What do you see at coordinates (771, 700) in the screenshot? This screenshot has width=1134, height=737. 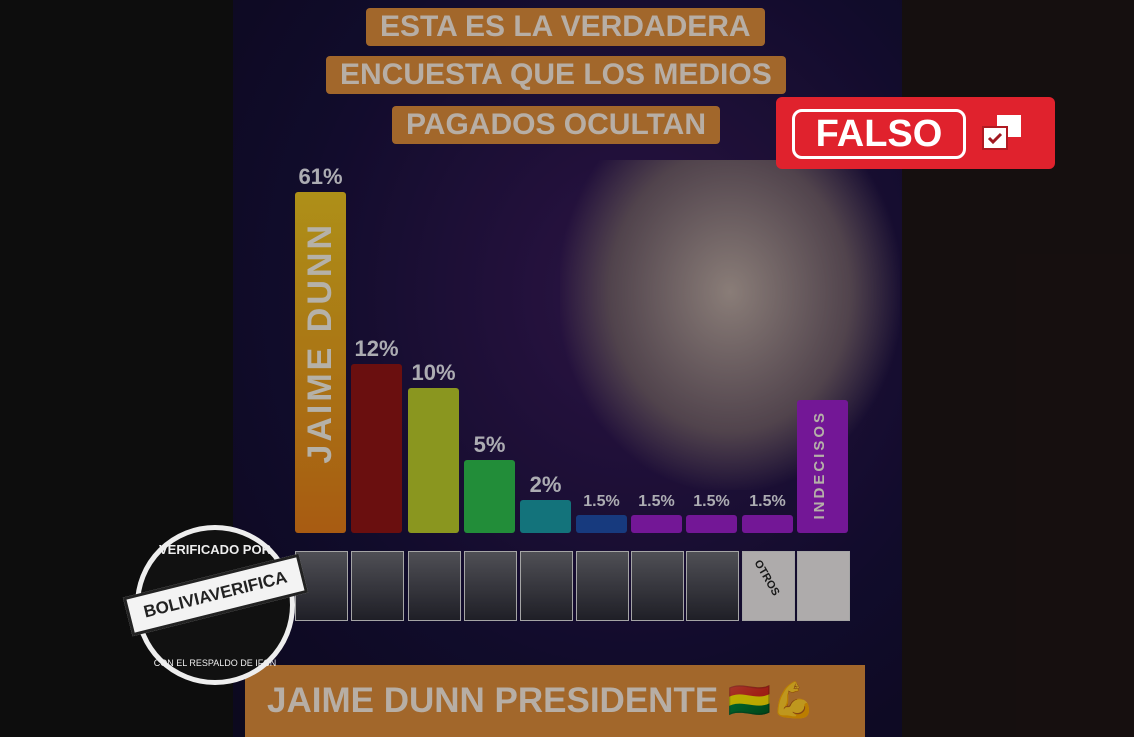 I see `bolivia-flag-muscle-emoji: 🇧🇴💪` at bounding box center [771, 700].